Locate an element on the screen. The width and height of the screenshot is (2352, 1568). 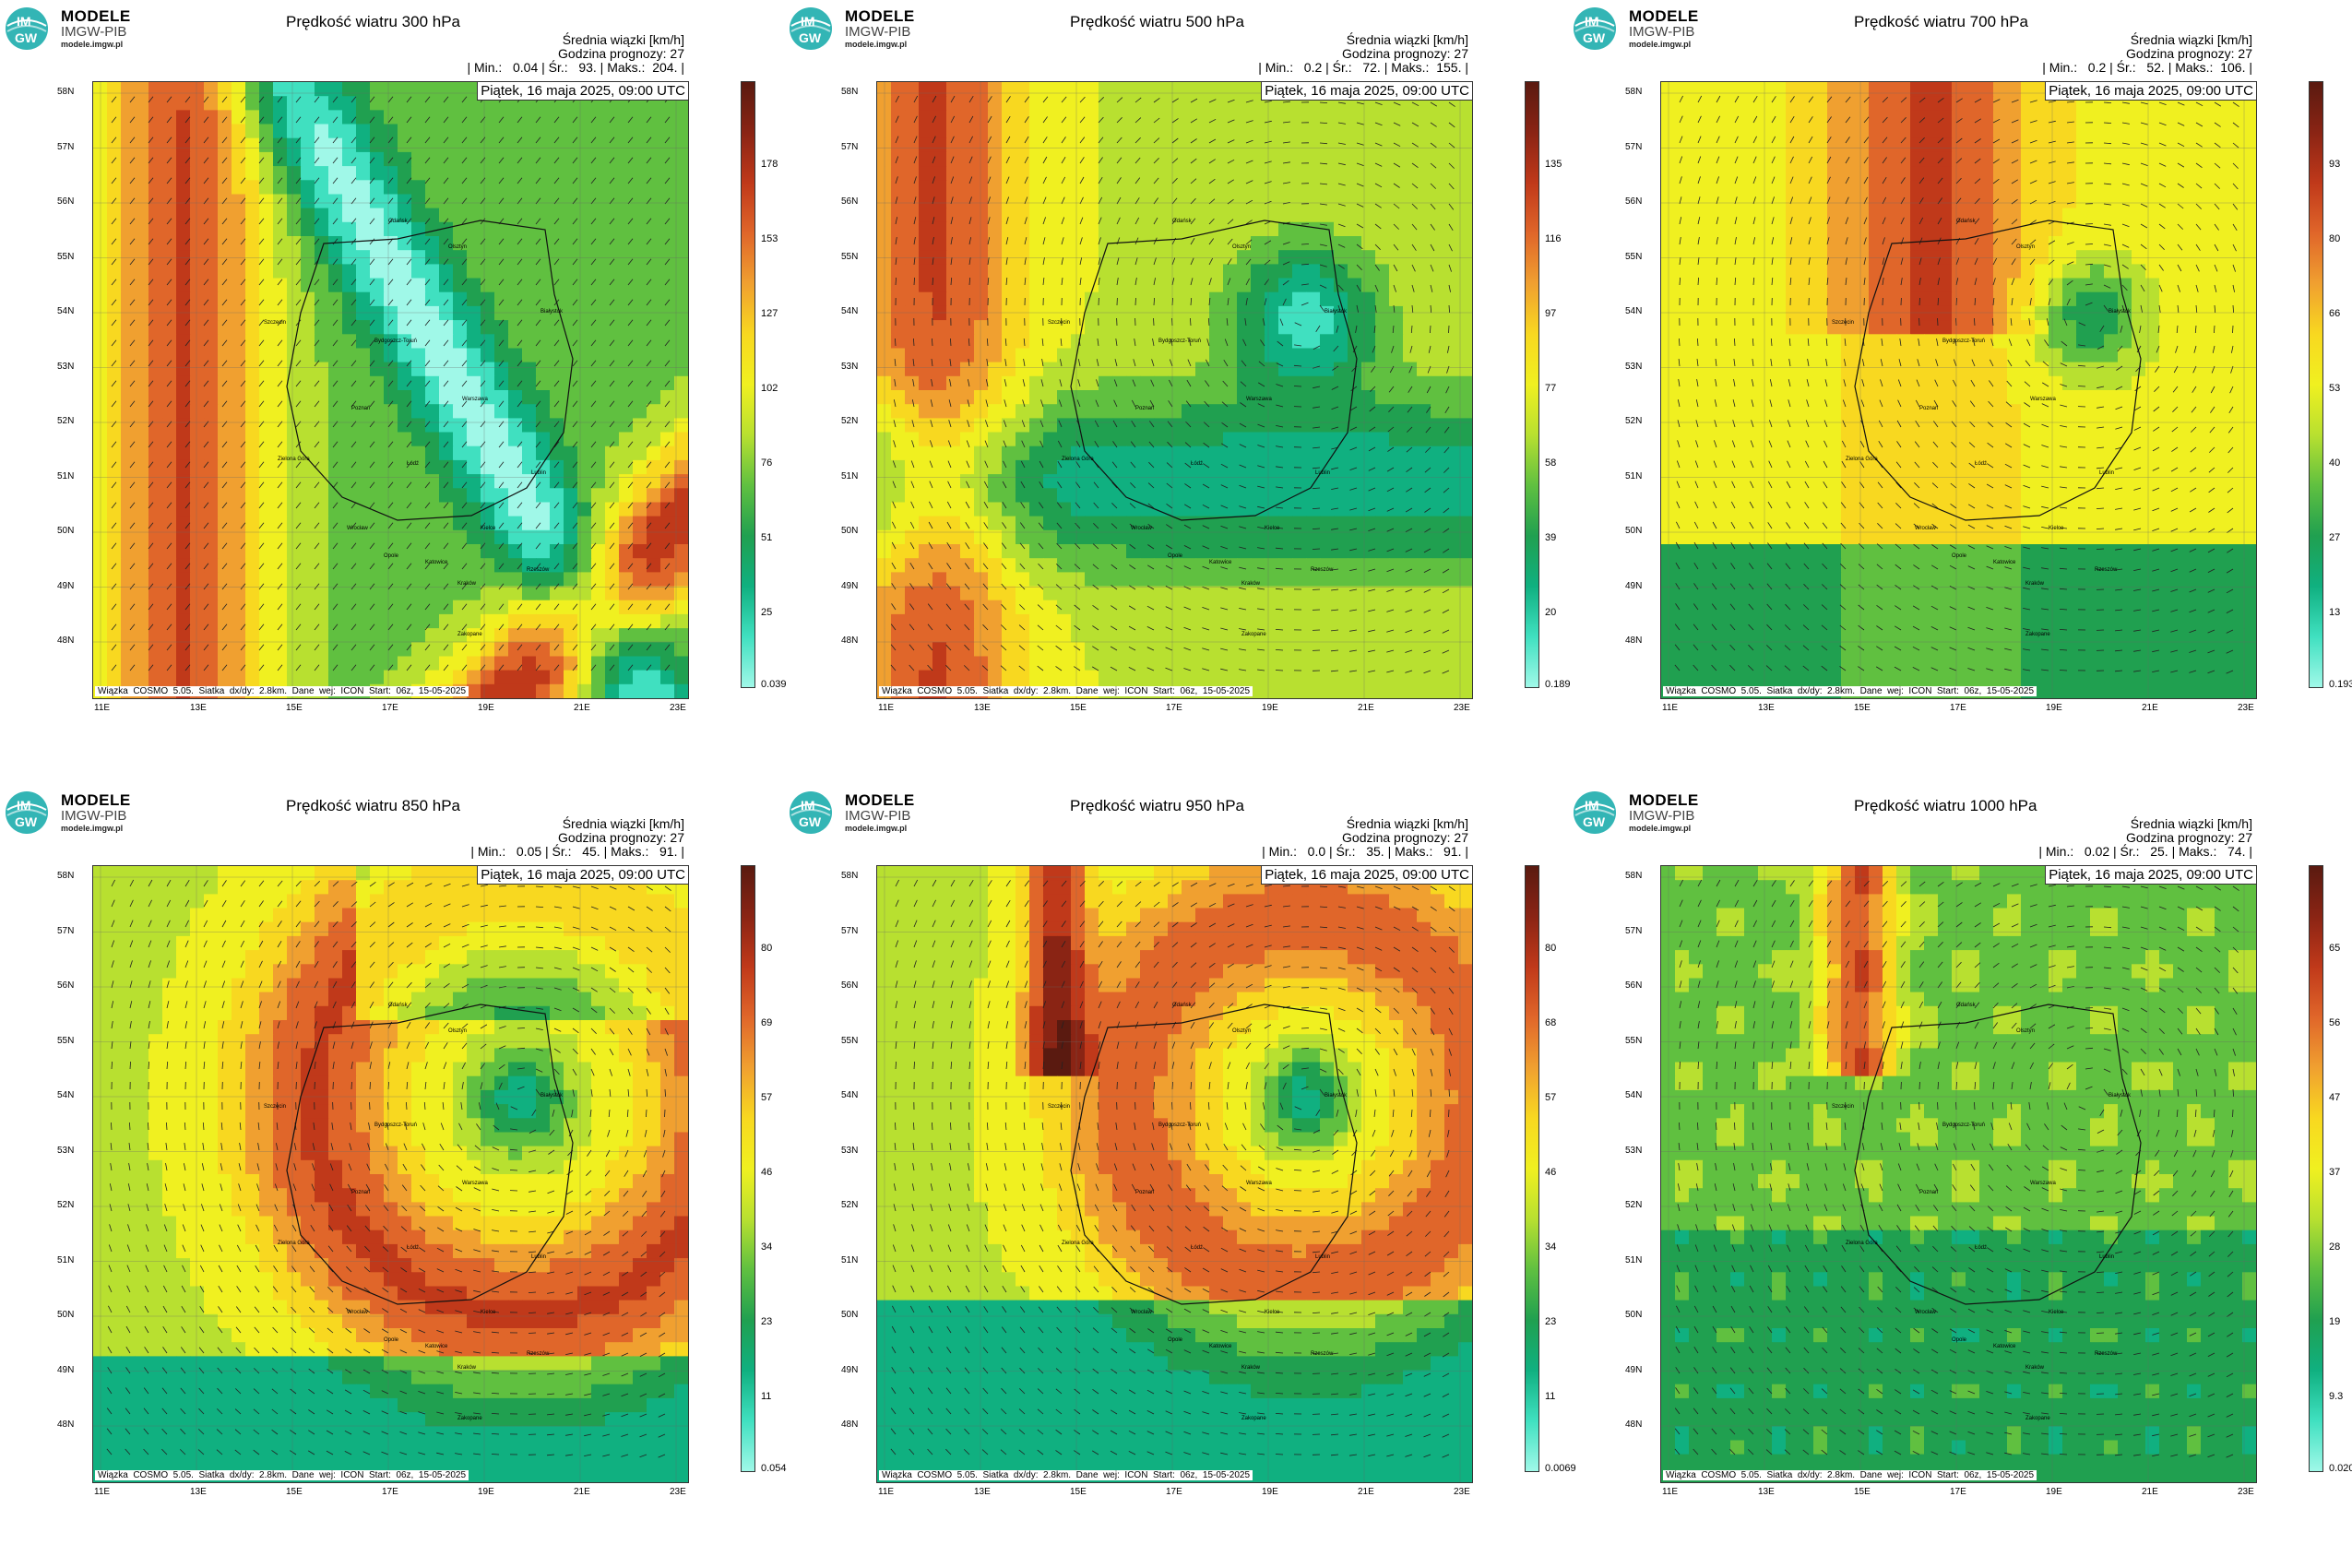
panel-title: Prędkość wiatru 300 hPa is located at coordinates (373, 21).